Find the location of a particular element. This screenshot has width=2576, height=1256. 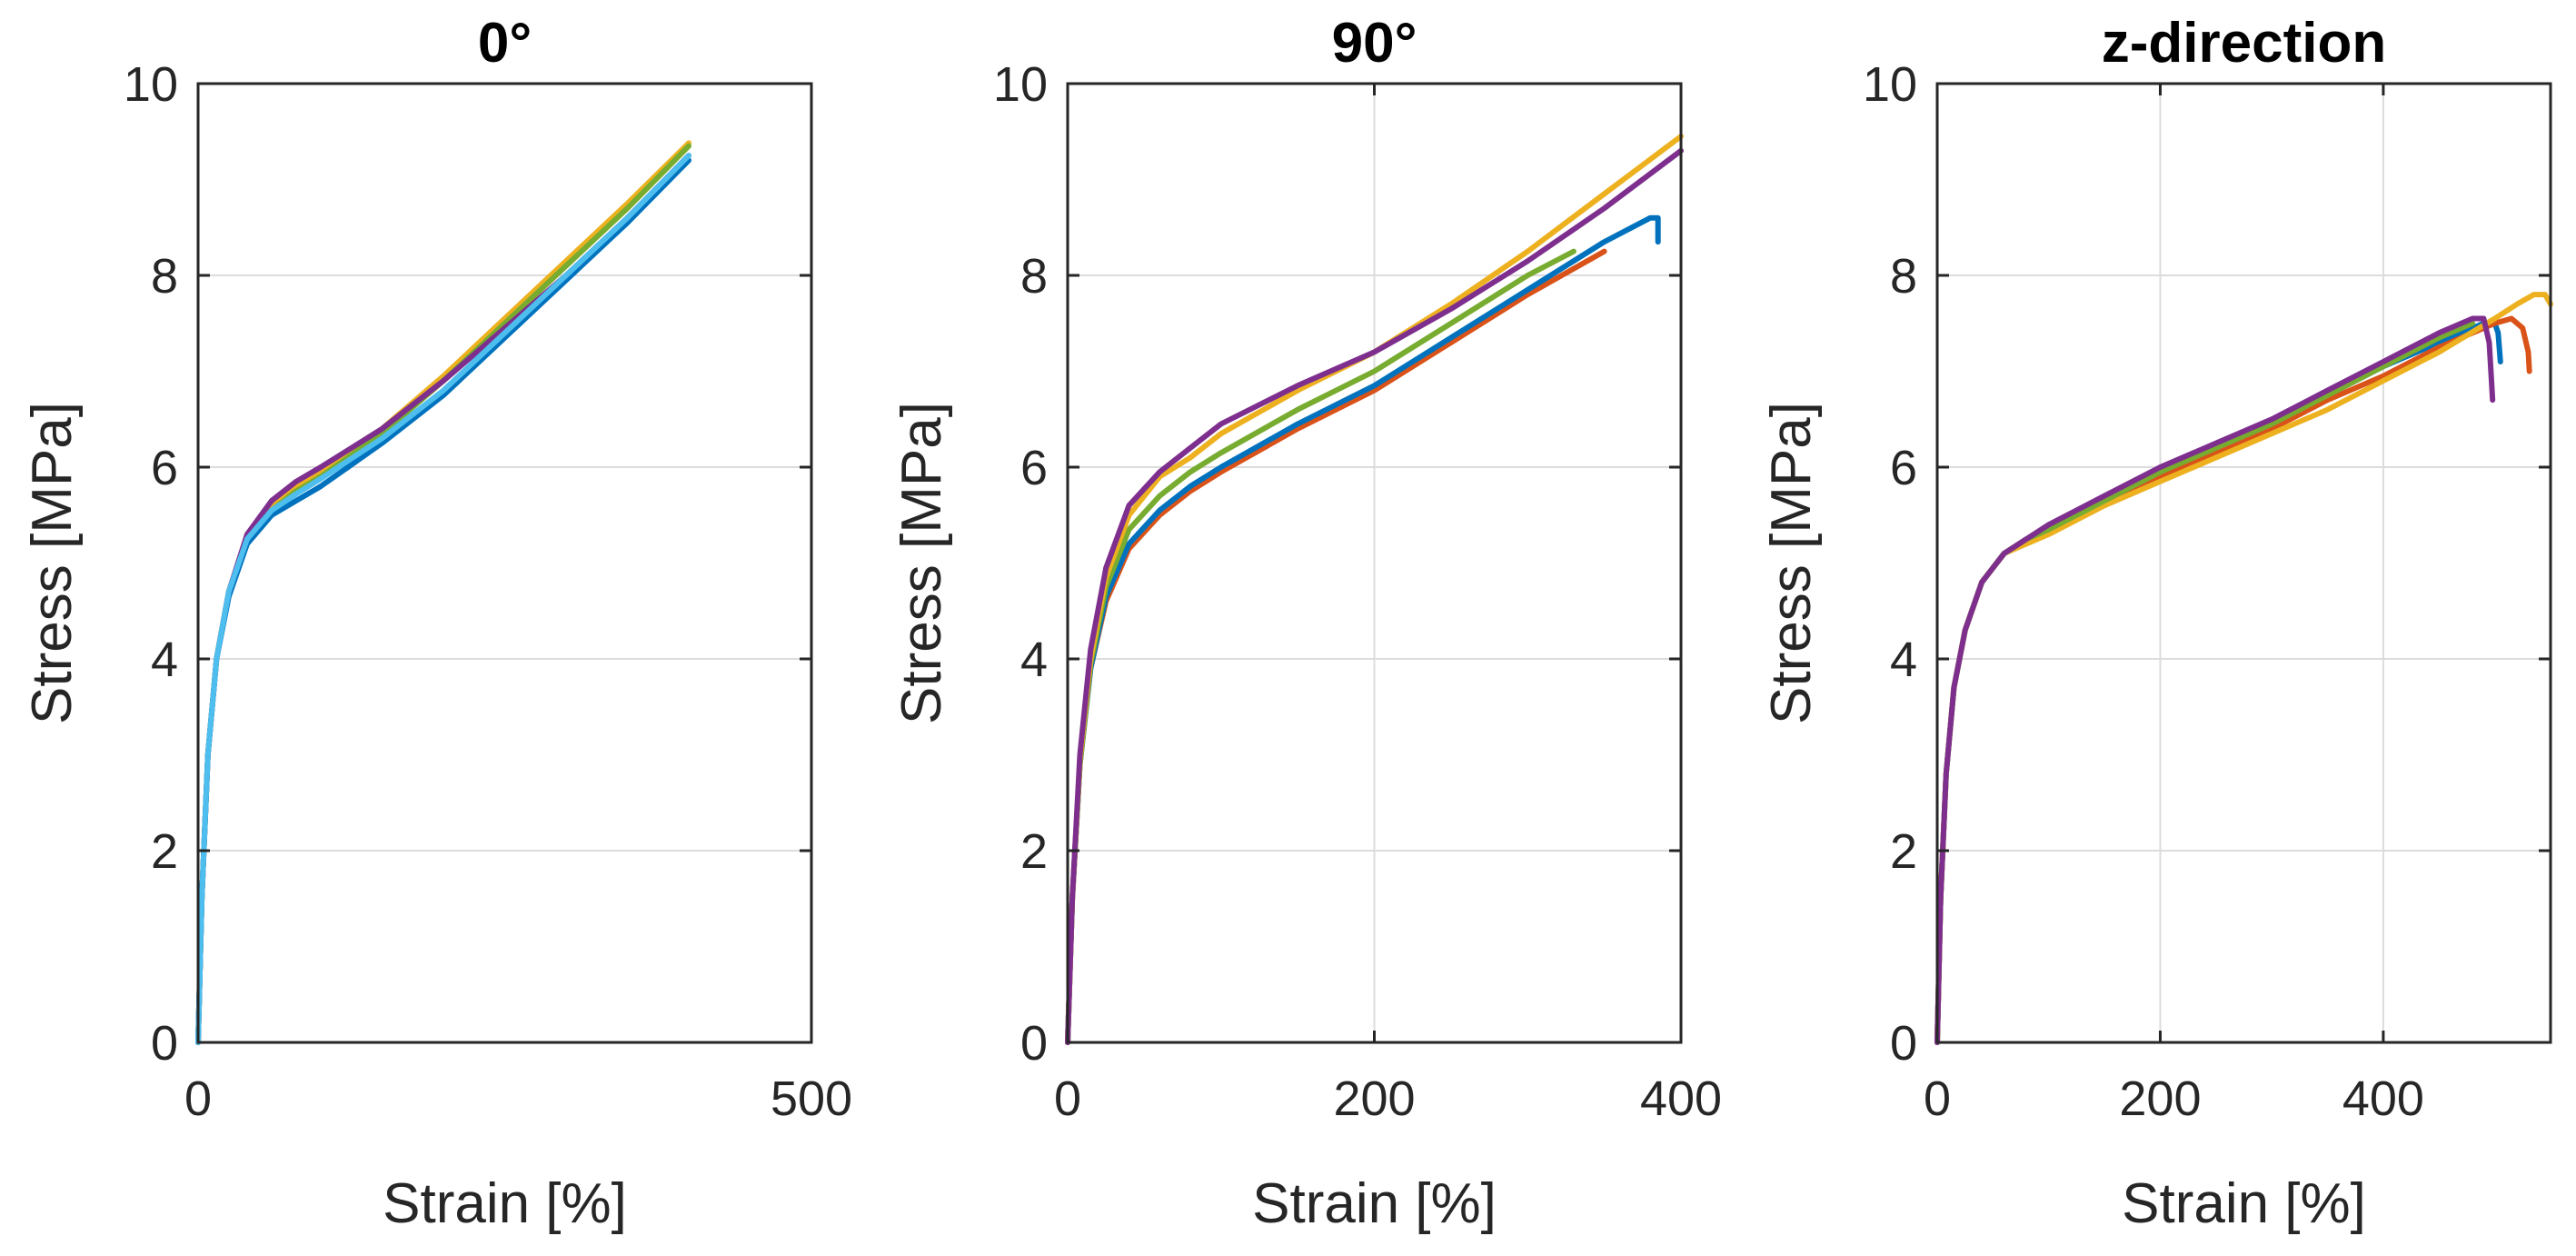

y-axis-label-90deg: Stress [MPa] is located at coordinates (922, 563).